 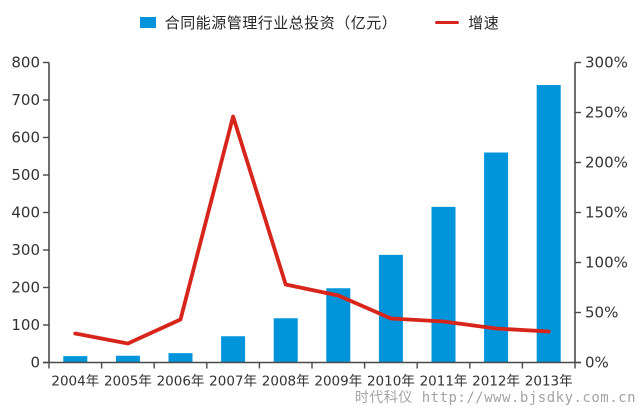 I want to click on bar-2004, so click(x=75, y=359).